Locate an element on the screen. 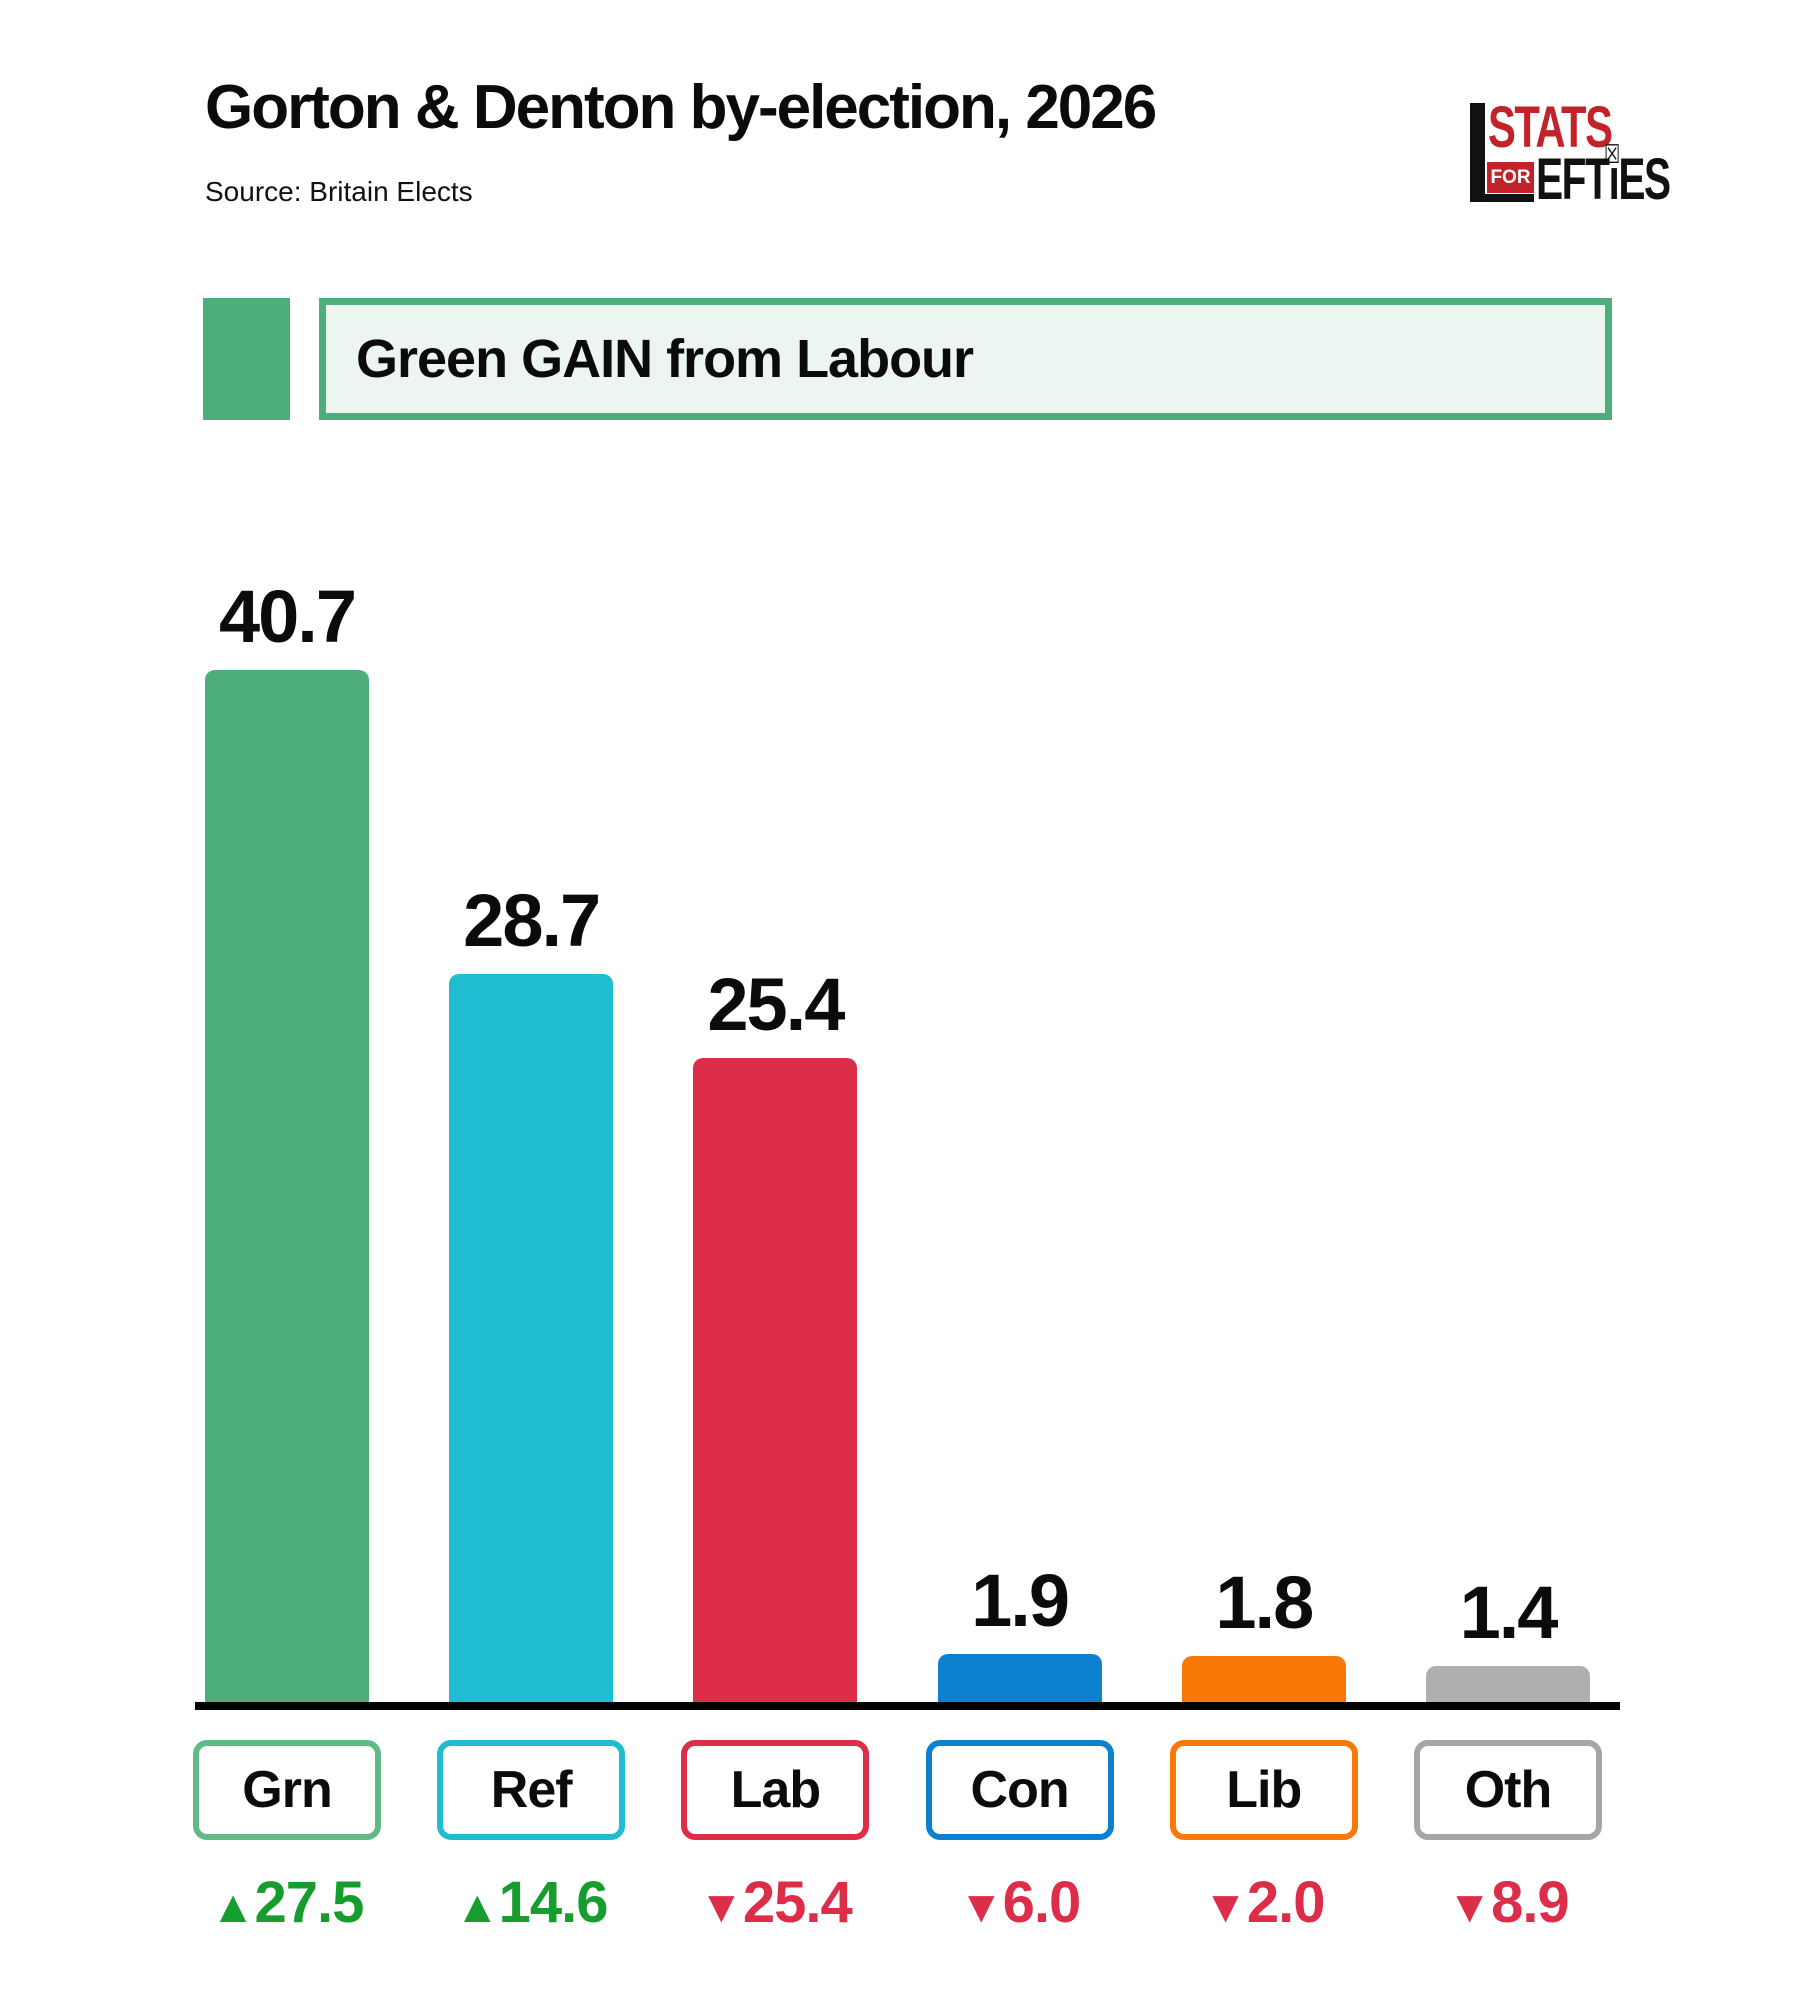 Image resolution: width=1796 pixels, height=2000 pixels. value-label-con: 1.9 is located at coordinates (1020, 1600).